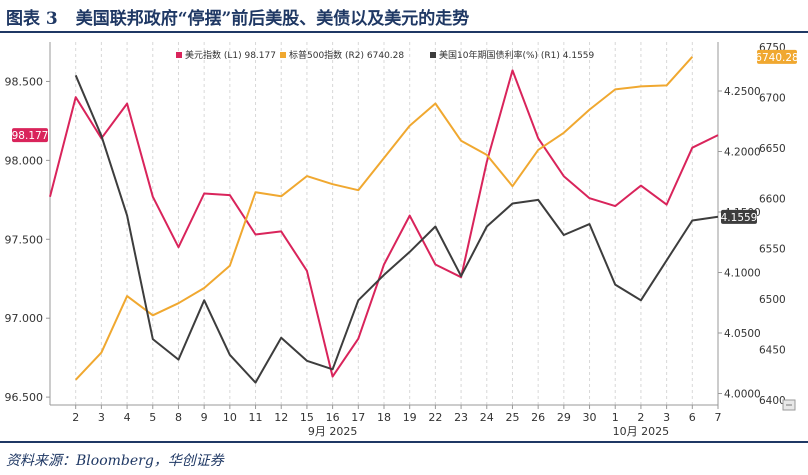  Describe the element at coordinates (517, 55) in the screenshot. I see `legend-label: 美国10年期国债利率(%) (R1) 4.1559` at that location.